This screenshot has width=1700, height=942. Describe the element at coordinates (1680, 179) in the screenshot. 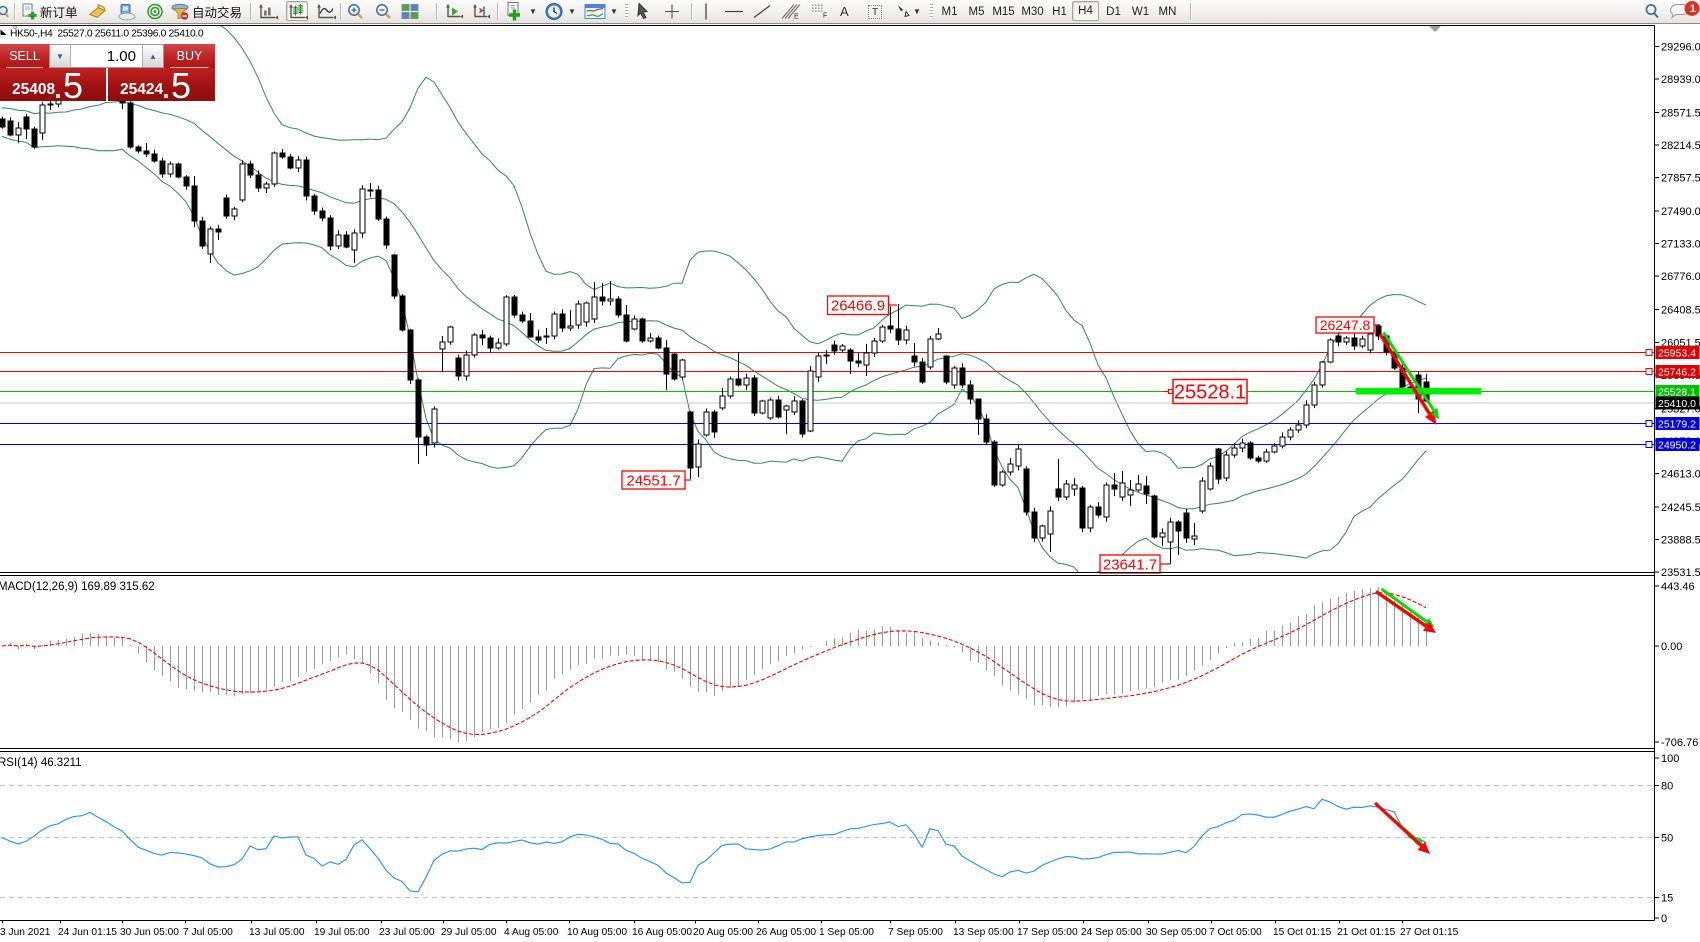

I see `svg-text: 27857.5` at that location.